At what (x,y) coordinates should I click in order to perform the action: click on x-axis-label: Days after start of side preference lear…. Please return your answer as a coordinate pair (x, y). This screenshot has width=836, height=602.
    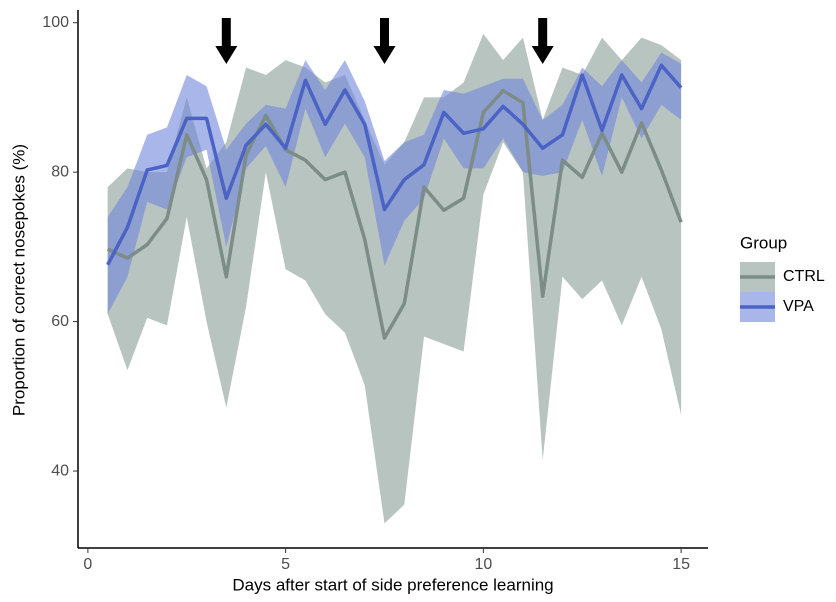
    Looking at the image, I should click on (392, 584).